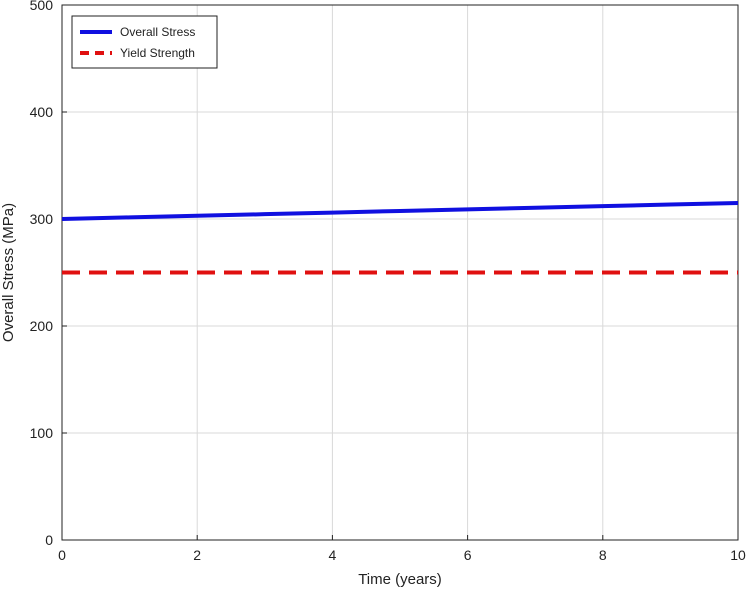 The height and width of the screenshot is (589, 748). What do you see at coordinates (468, 555) in the screenshot?
I see `x-tick-label: 6` at bounding box center [468, 555].